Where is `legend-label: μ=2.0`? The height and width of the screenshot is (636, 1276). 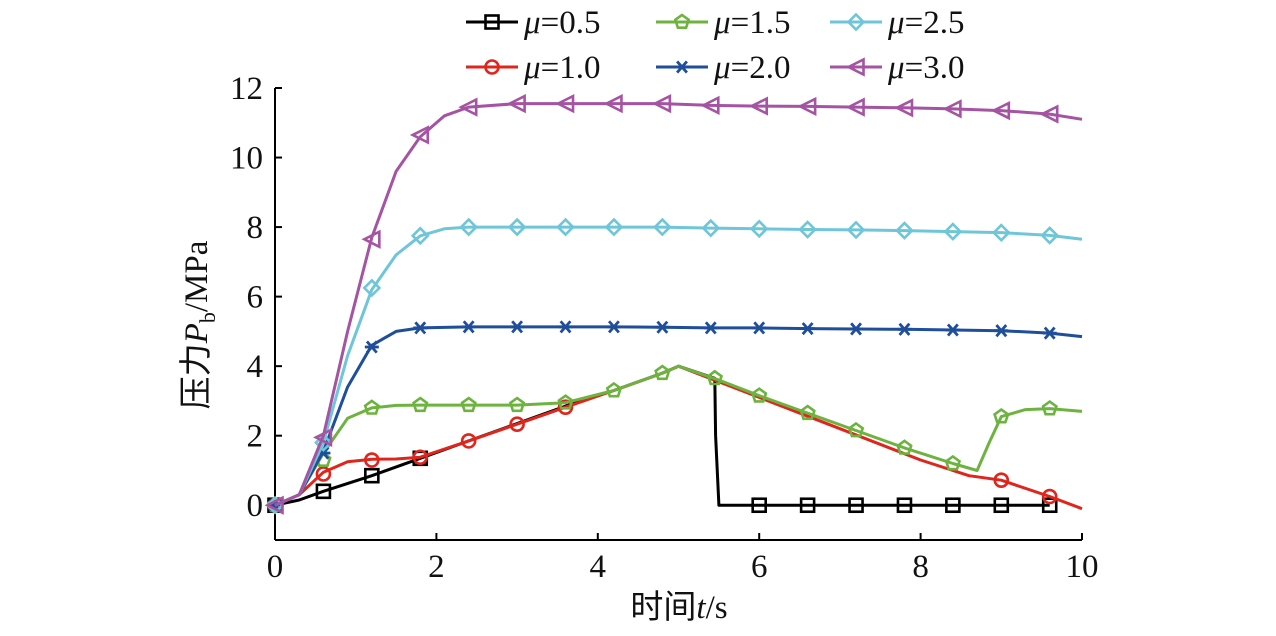 legend-label: μ=2.0 is located at coordinates (751, 68).